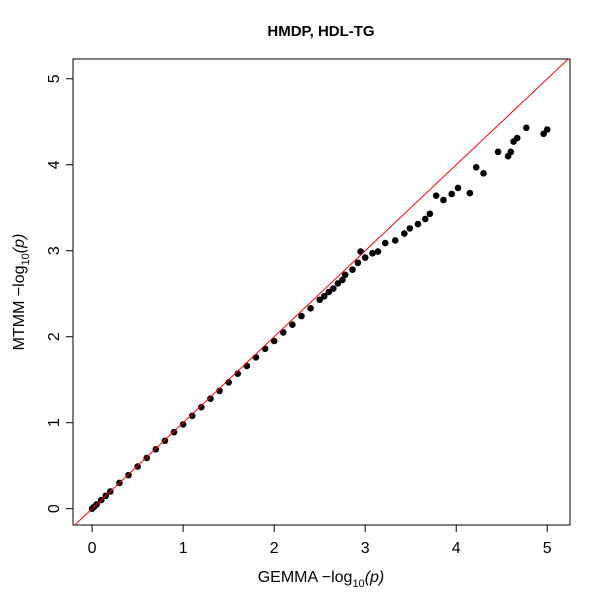  Describe the element at coordinates (54, 422) in the screenshot. I see `y-tick-label: 1` at that location.